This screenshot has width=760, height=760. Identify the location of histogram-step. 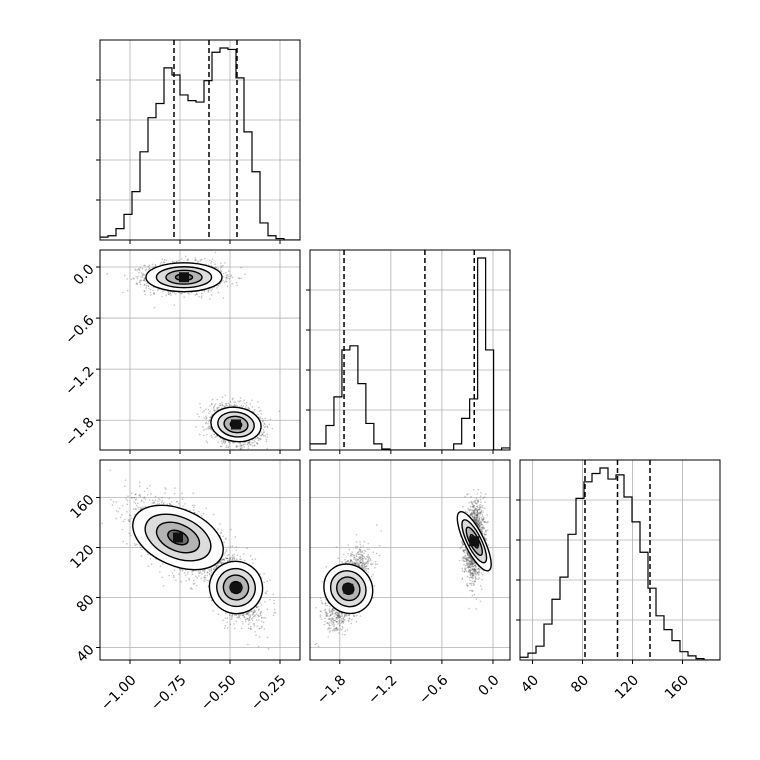
(620, 563).